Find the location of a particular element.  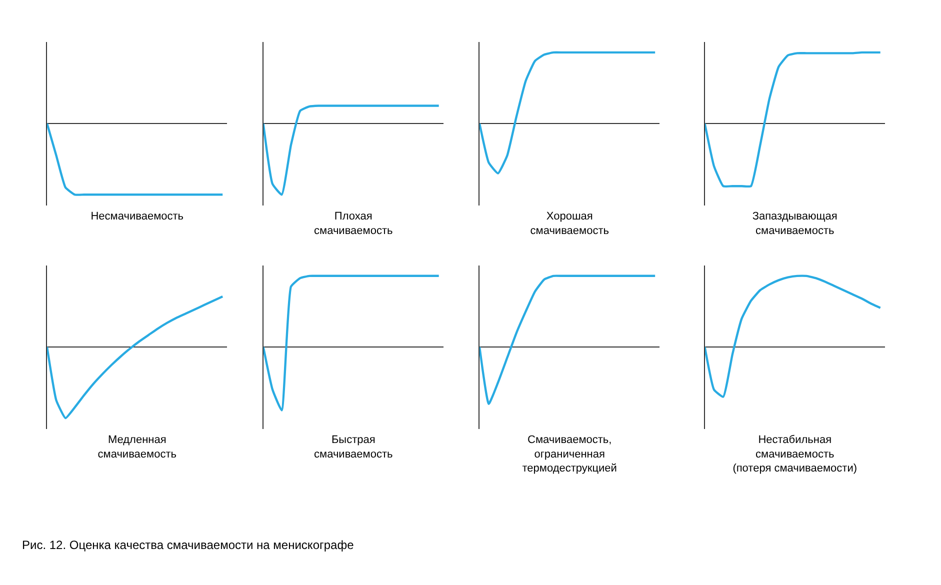

x-axis-title: Плохая смачиваемость is located at coordinates (353, 223).